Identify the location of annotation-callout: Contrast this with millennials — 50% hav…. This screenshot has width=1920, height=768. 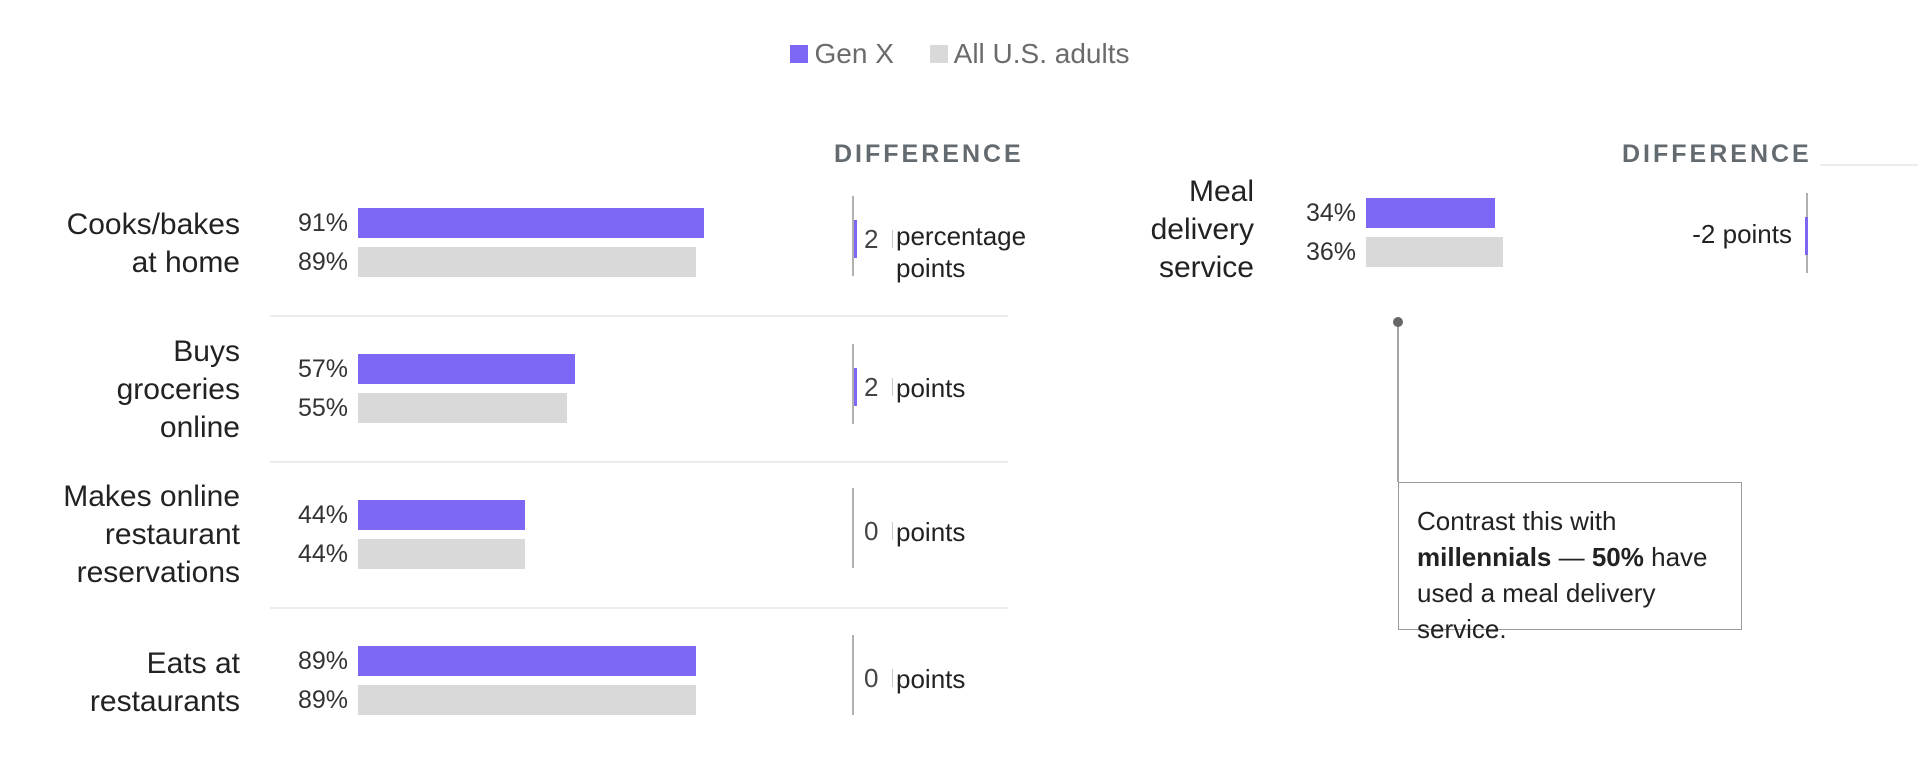
(1570, 563).